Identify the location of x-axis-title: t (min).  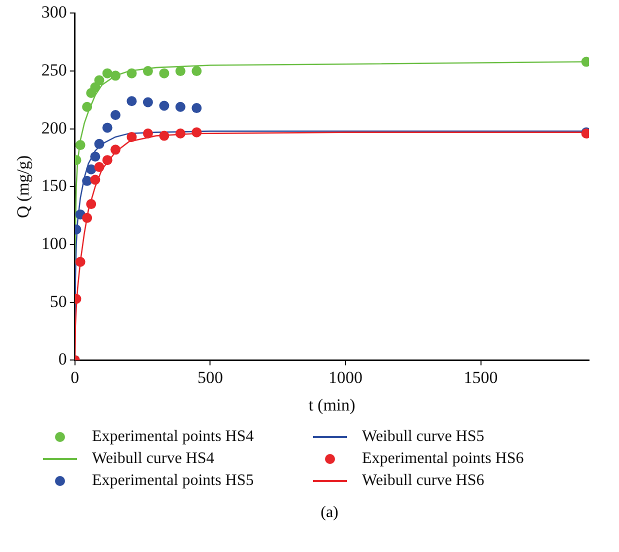
(332, 404).